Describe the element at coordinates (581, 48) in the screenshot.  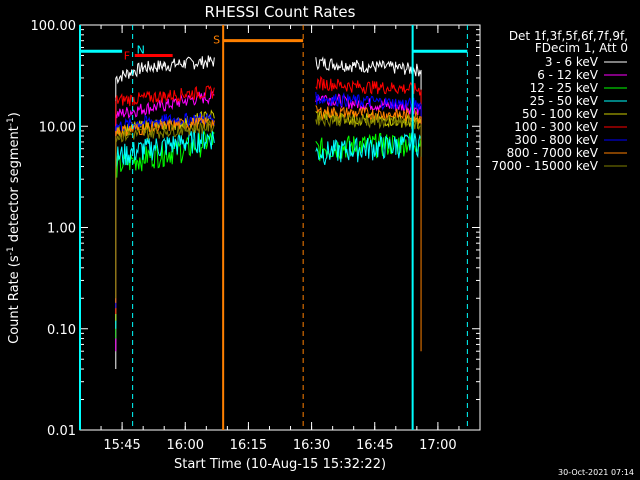
I see `legend-header-2: FDecim 1, Att 0` at that location.